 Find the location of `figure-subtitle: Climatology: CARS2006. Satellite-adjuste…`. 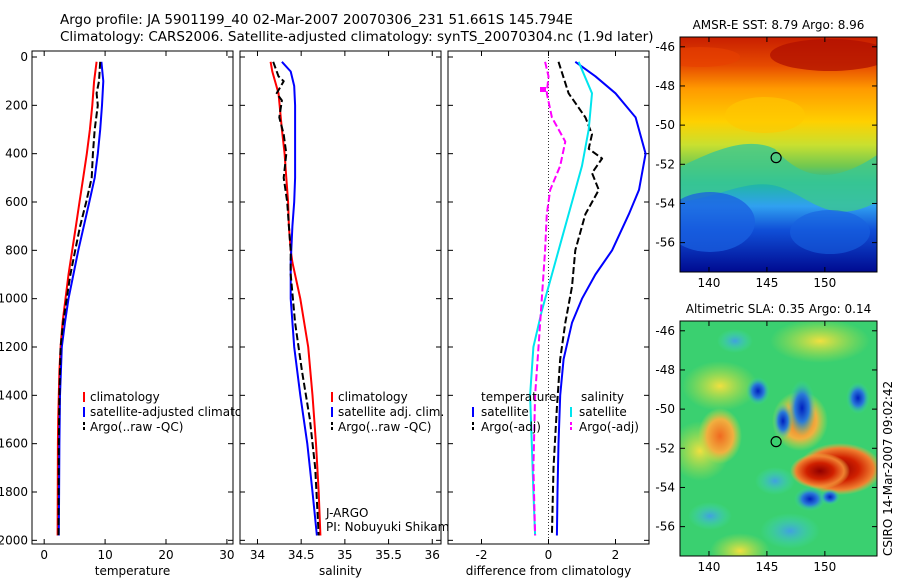

figure-subtitle: Climatology: CARS2006. Satellite-adjuste… is located at coordinates (357, 37).